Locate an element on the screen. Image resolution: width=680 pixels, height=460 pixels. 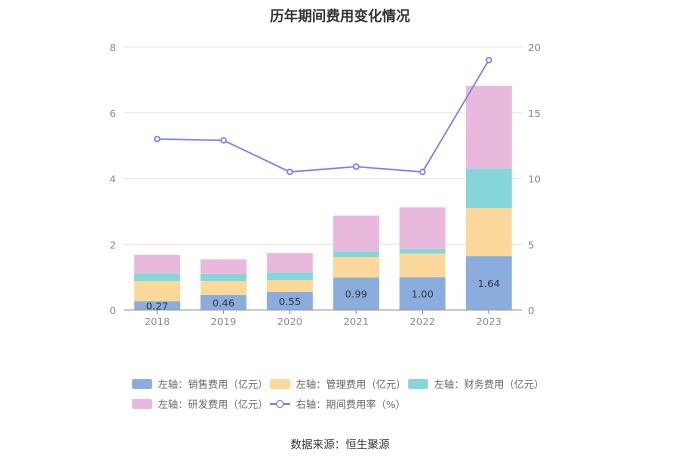
x-axis-tick-label: 2018 is located at coordinates (156, 322).